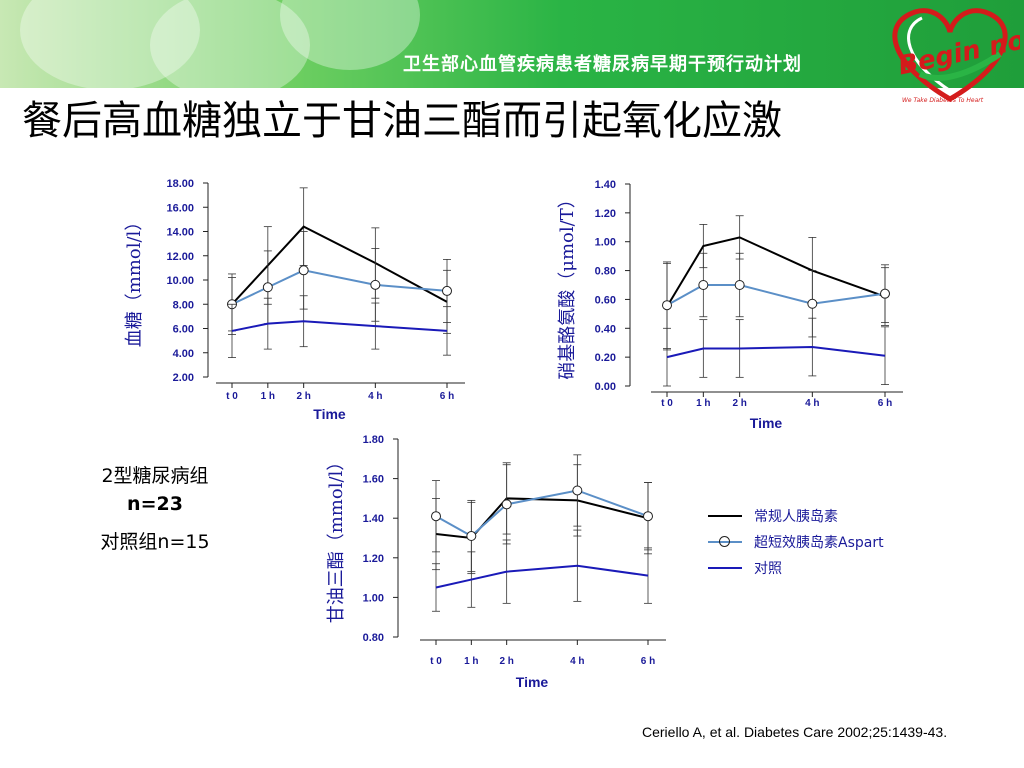 The width and height of the screenshot is (1024, 768). Describe the element at coordinates (956, 56) in the screenshot. I see `begin-now-logo: Begin now! We Take Diabetes To Heart` at that location.